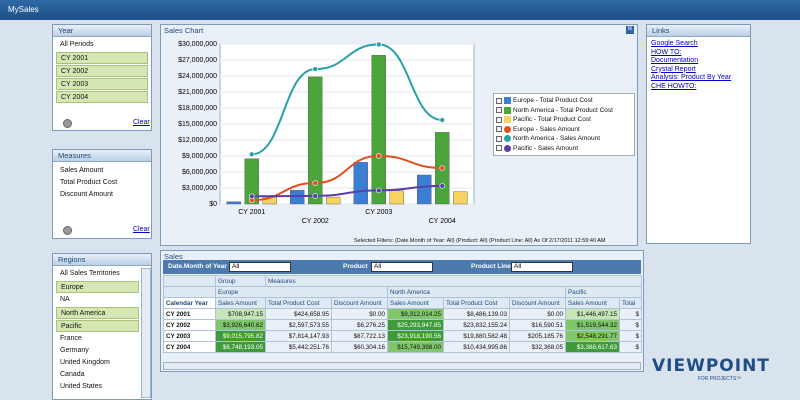 Image resolution: width=800 pixels, height=400 pixels. What do you see at coordinates (675, 60) in the screenshot?
I see `link-documentation: Documentation` at bounding box center [675, 60].